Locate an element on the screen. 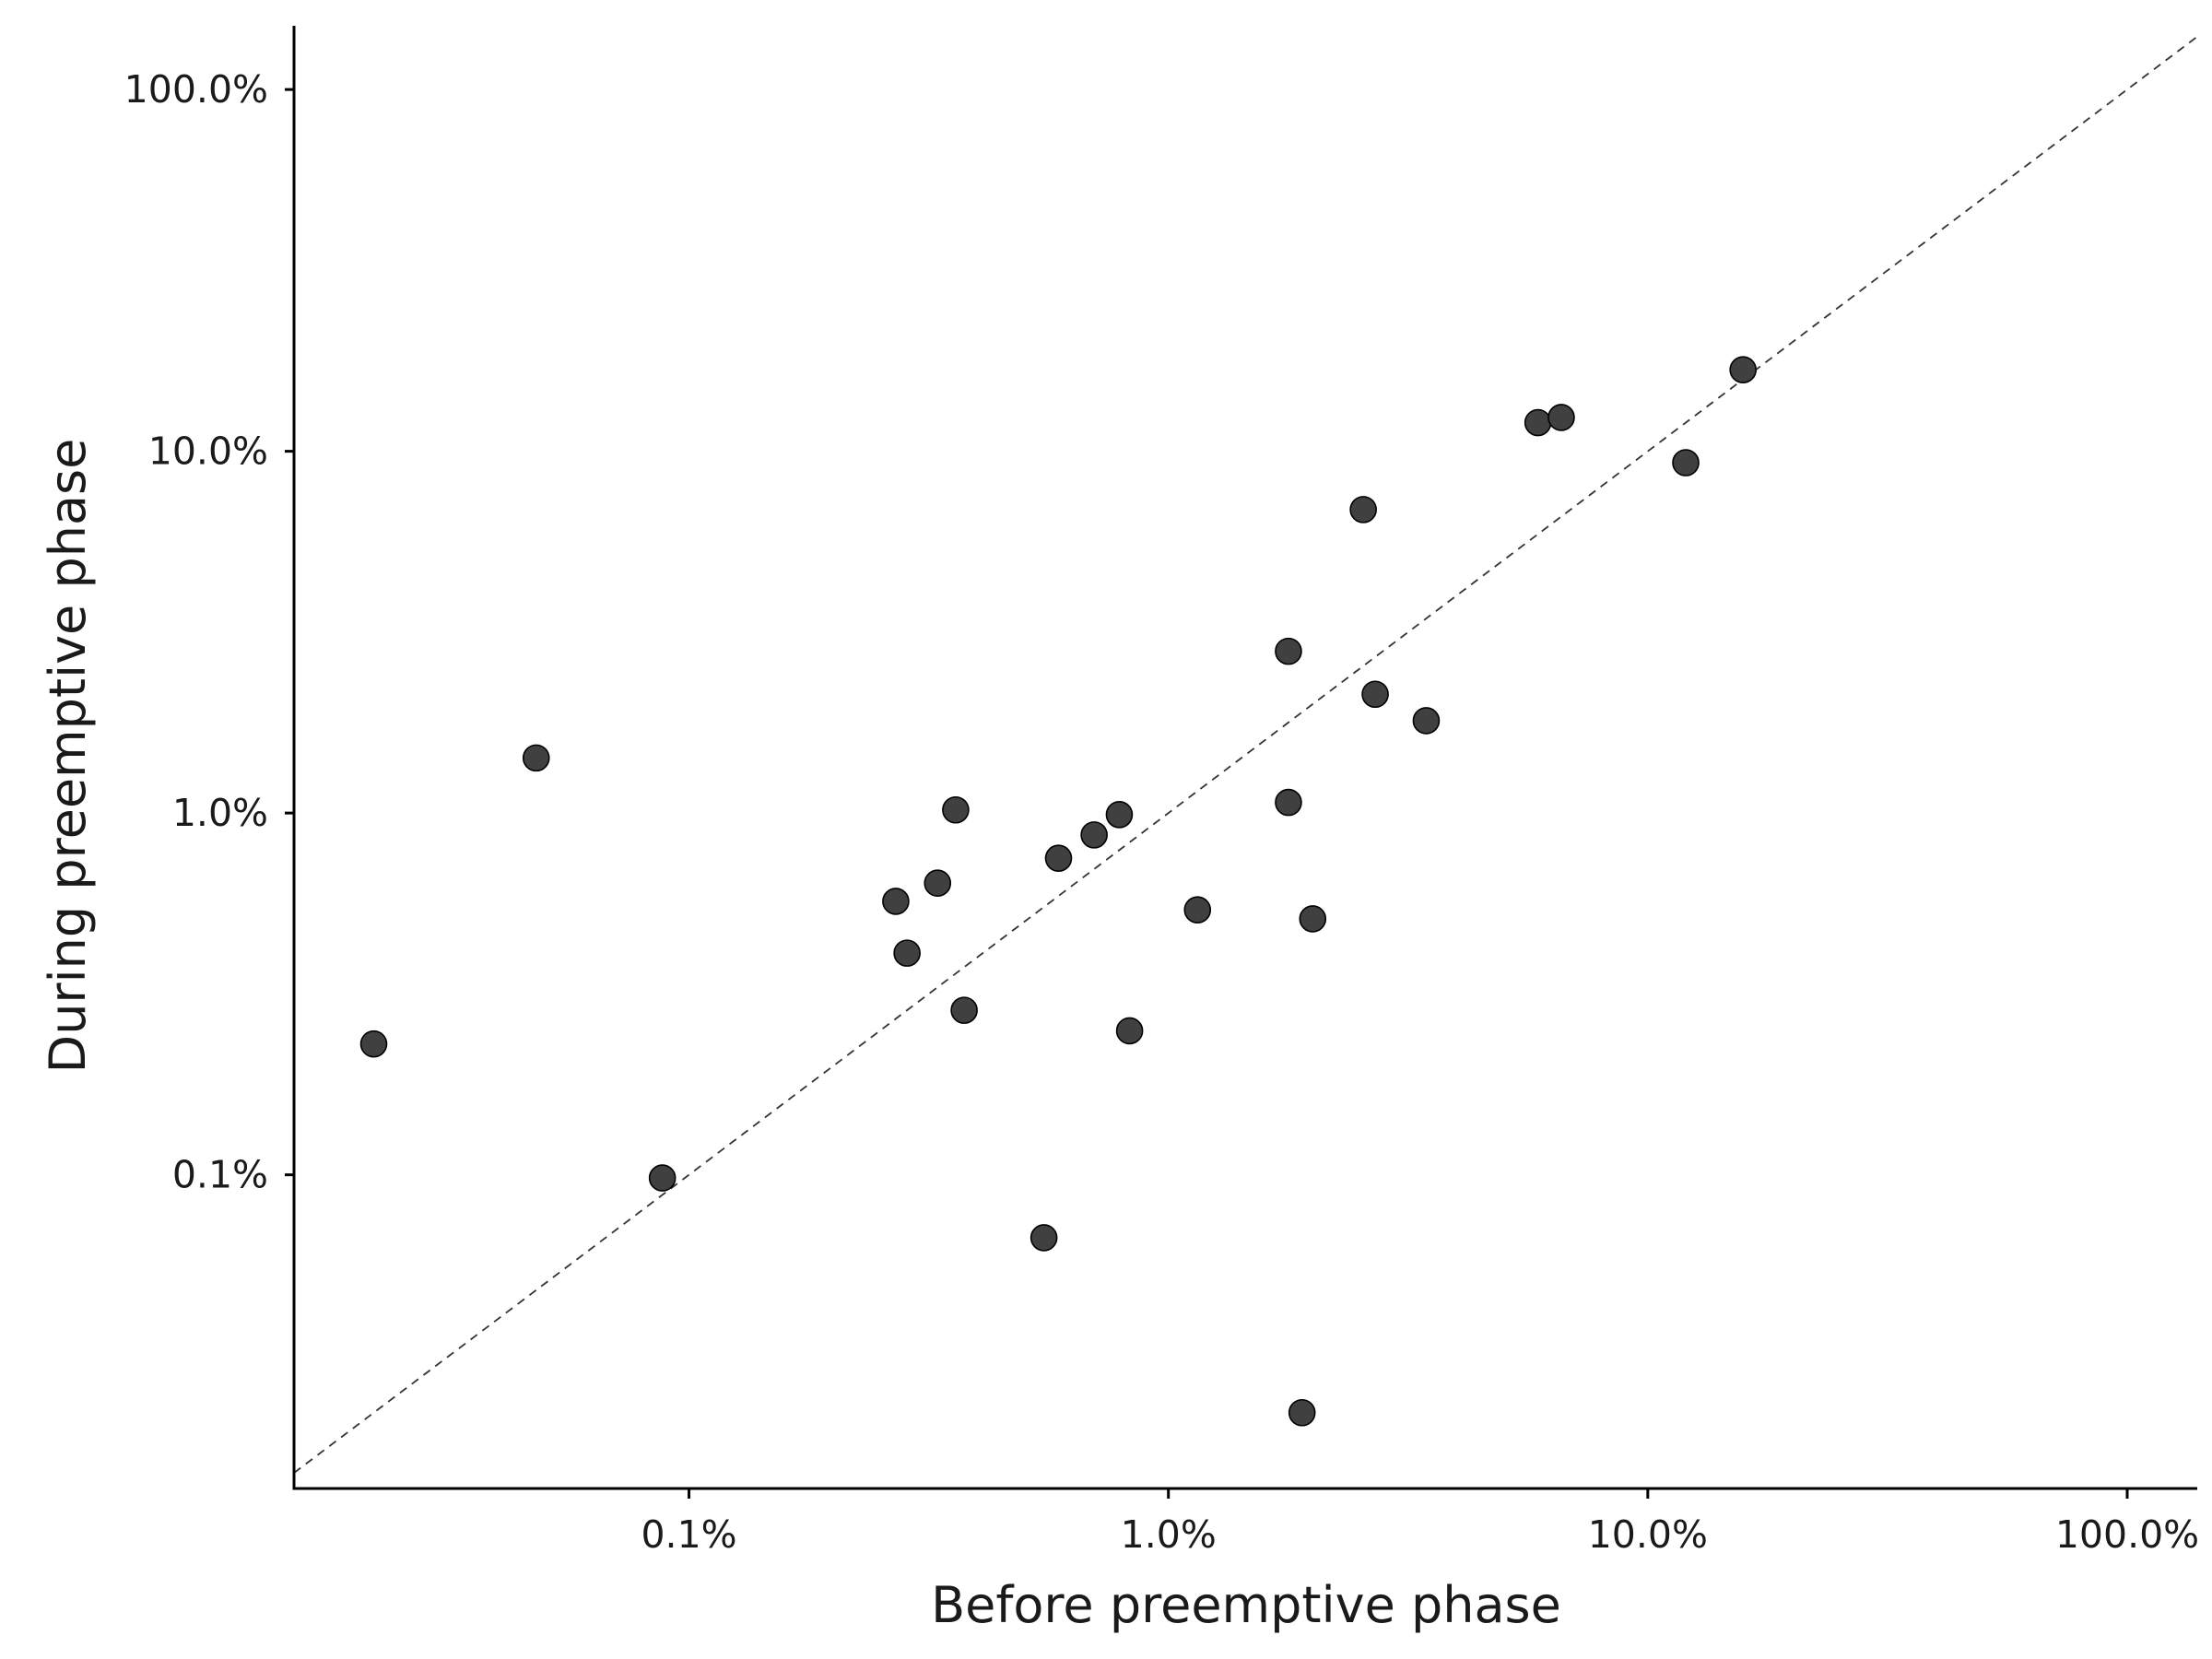 Image resolution: width=2212 pixels, height=1659 pixels. y-tick-label: 1.0% is located at coordinates (220, 813).